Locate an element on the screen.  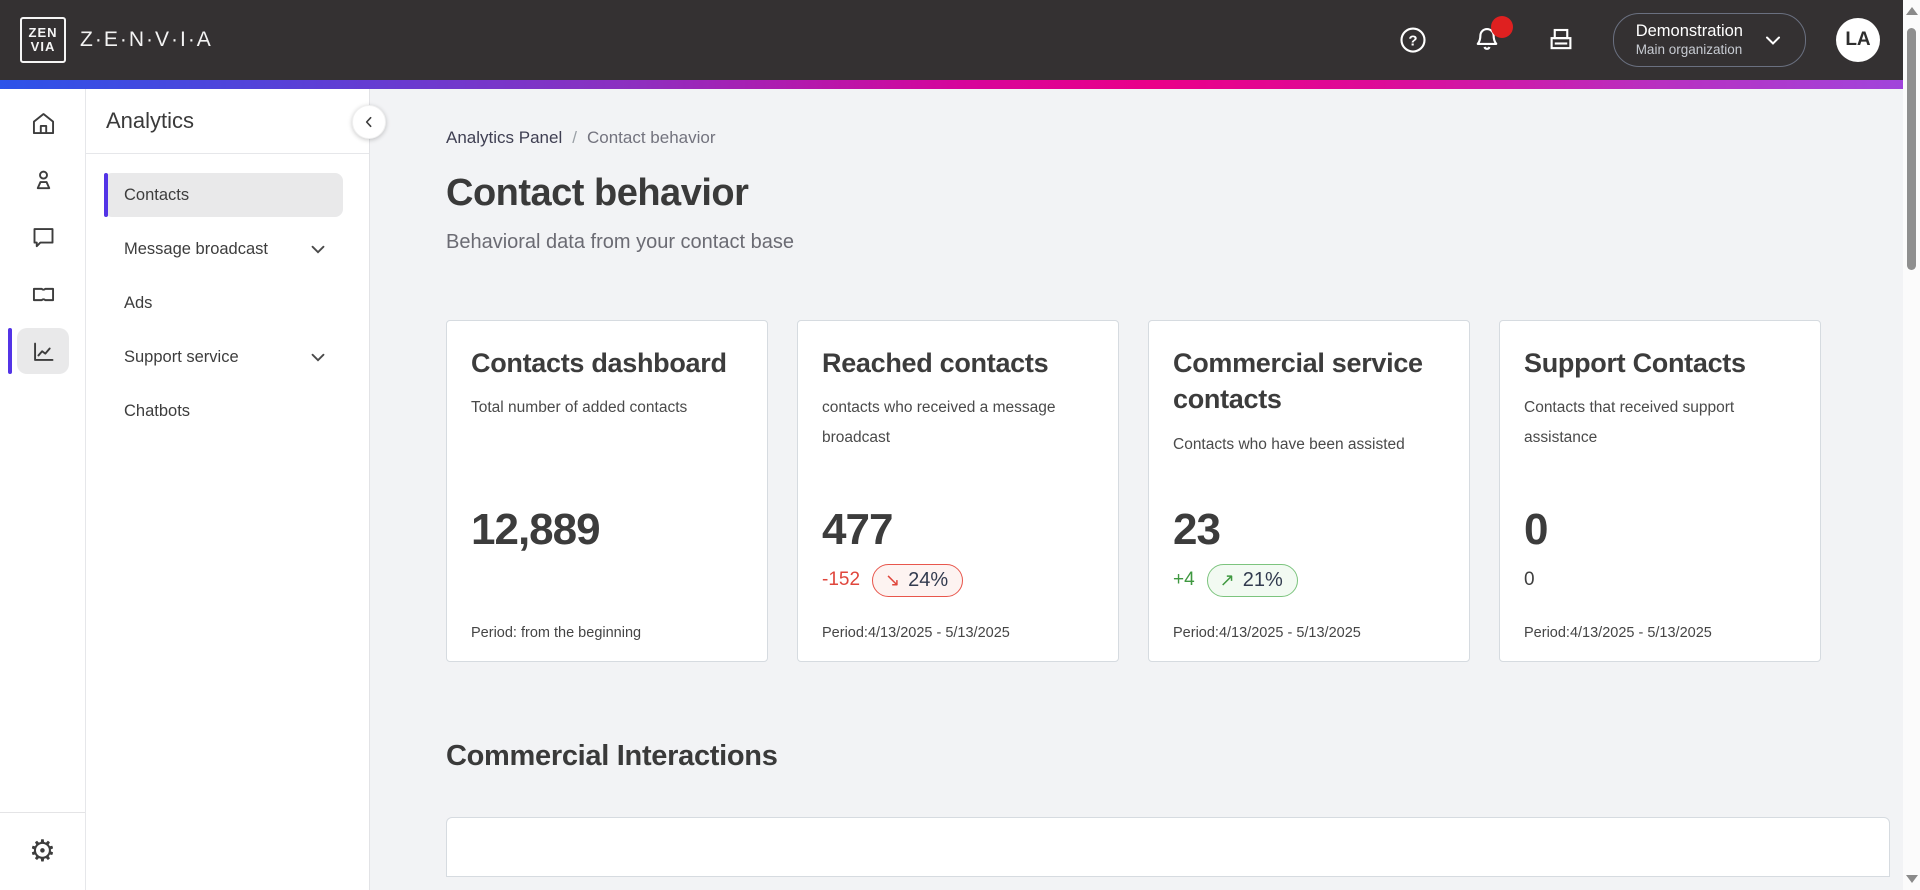
card-title: Support Contacts is located at coordinates (1635, 363).